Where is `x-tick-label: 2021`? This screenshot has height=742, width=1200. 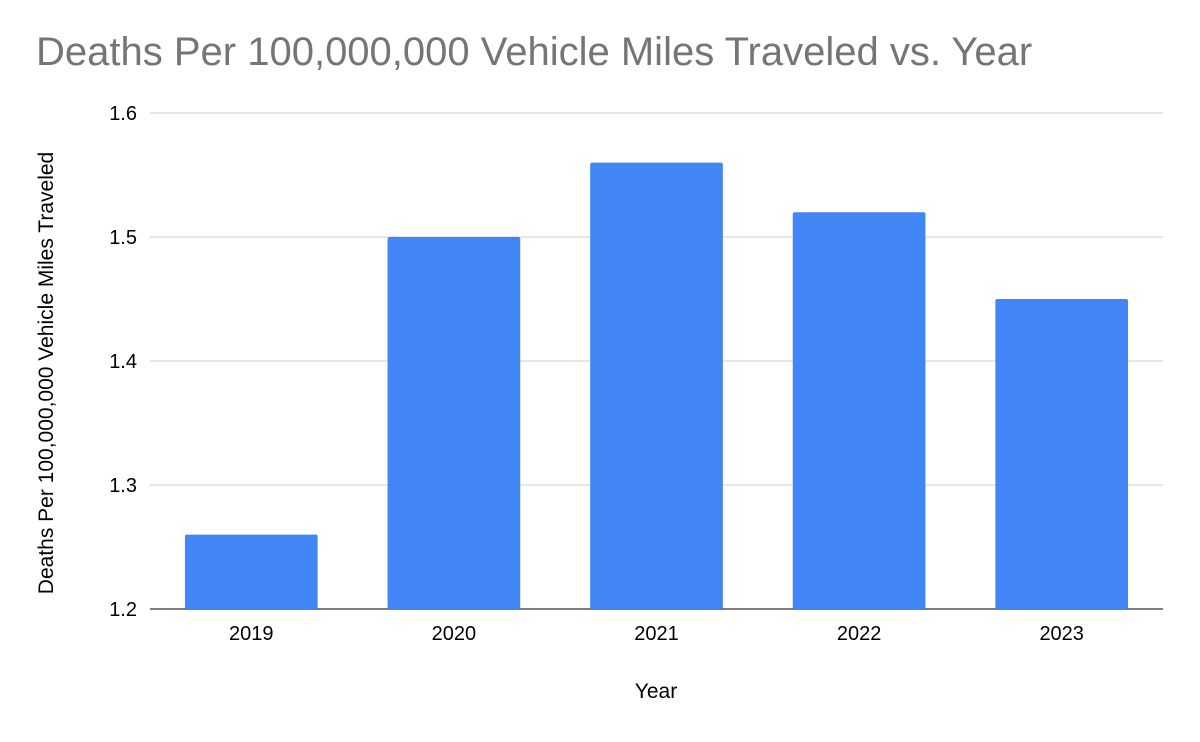
x-tick-label: 2021 is located at coordinates (656, 634).